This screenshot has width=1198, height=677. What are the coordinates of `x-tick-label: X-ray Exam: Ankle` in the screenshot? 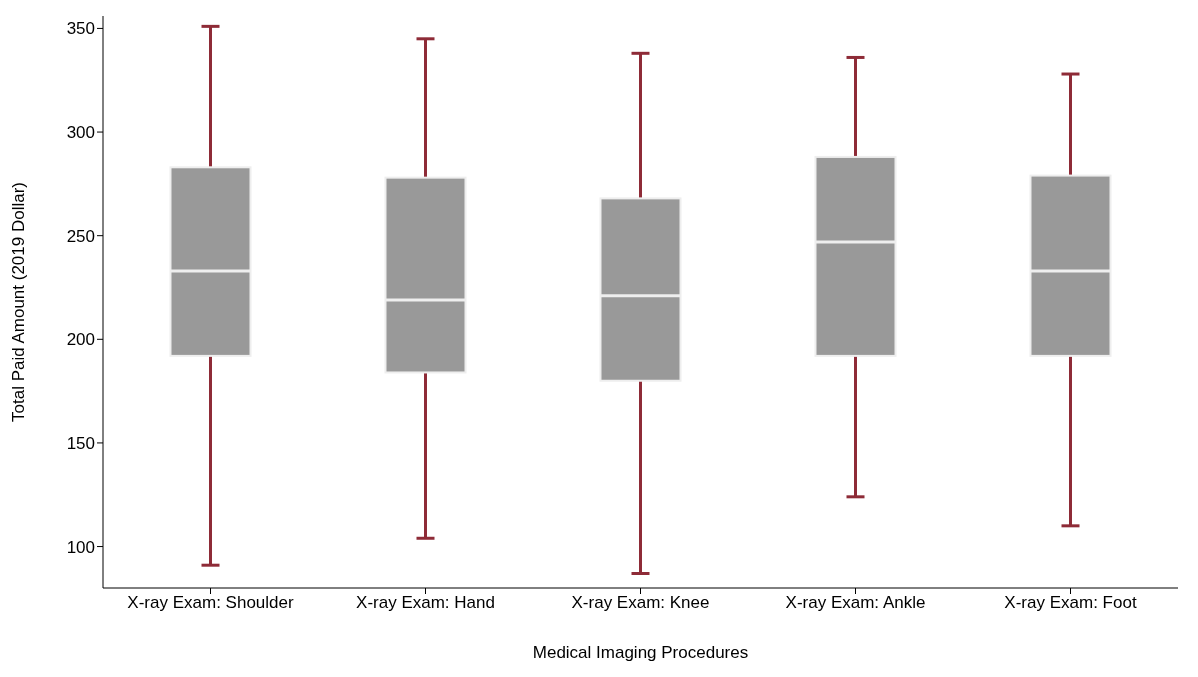 It's located at (855, 603).